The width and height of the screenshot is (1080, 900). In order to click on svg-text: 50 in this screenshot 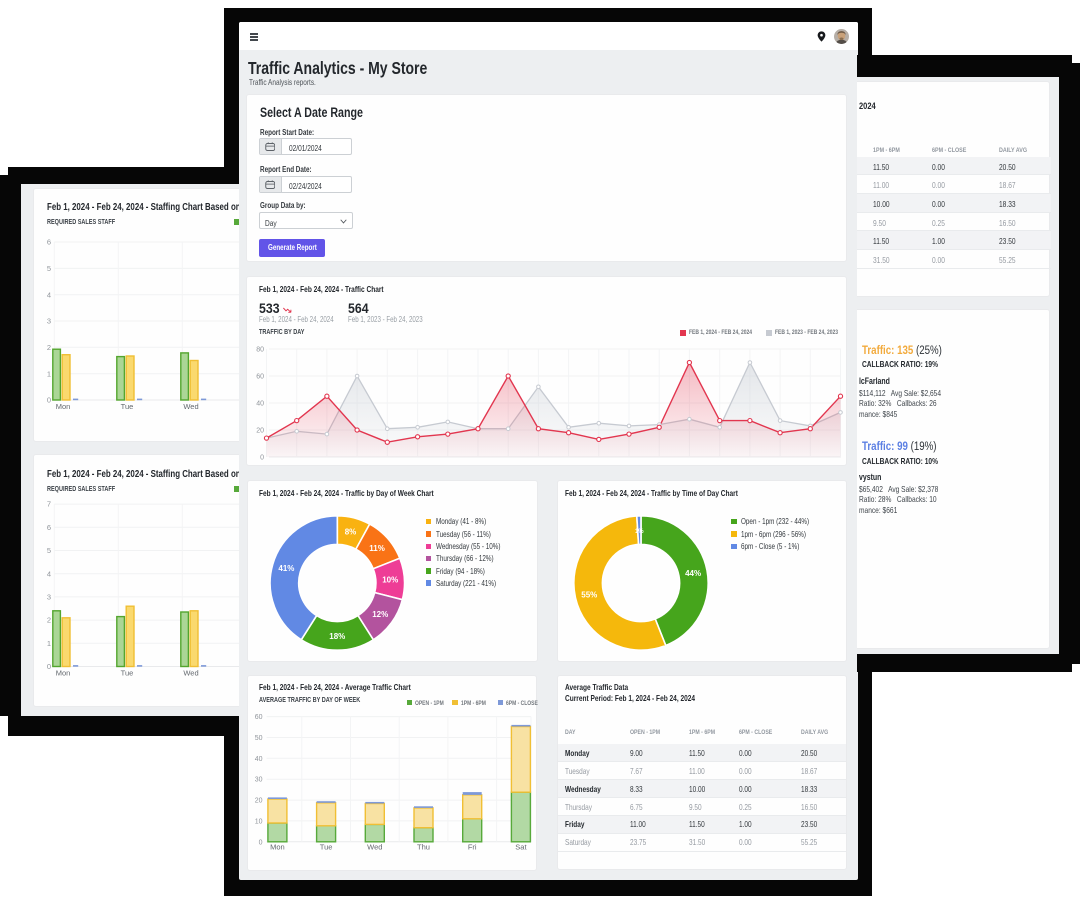, I will do `click(259, 738)`.